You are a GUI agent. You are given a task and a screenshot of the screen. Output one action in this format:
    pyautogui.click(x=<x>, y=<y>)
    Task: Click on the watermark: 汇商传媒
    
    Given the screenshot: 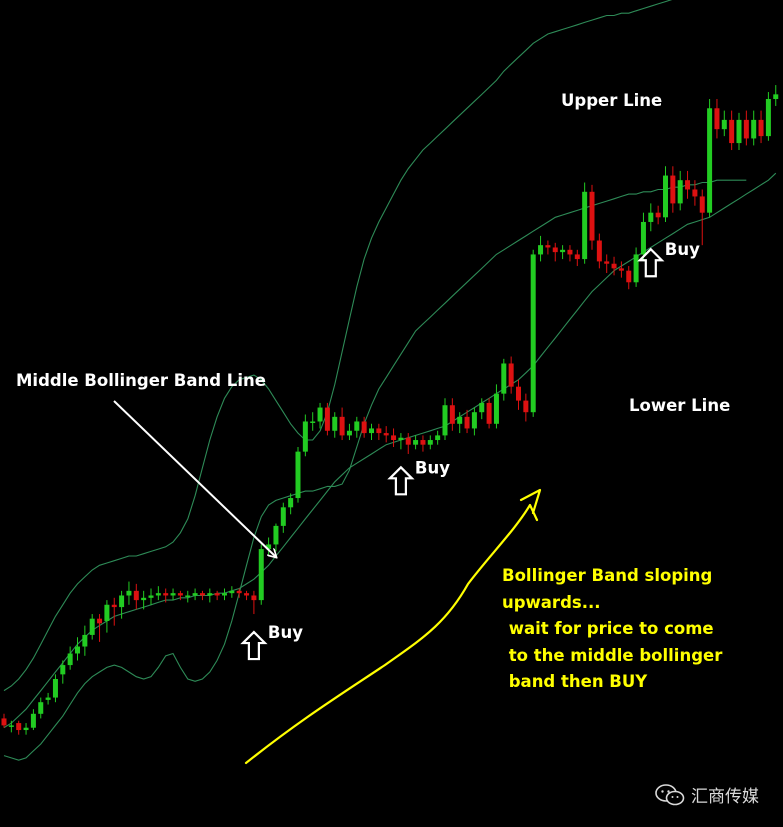 What is the action you would take?
    pyautogui.click(x=707, y=794)
    